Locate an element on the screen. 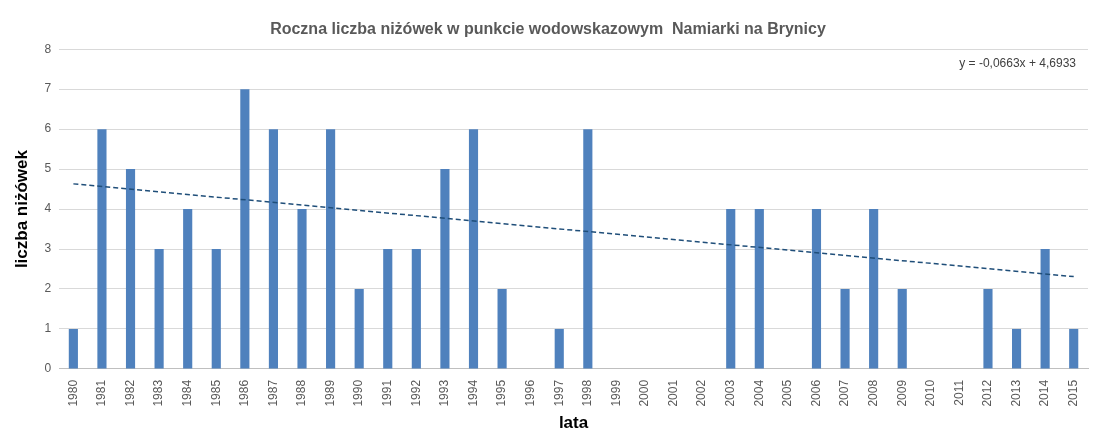 Image resolution: width=1108 pixels, height=448 pixels. x-tick-label: 2014 is located at coordinates (1044, 393).